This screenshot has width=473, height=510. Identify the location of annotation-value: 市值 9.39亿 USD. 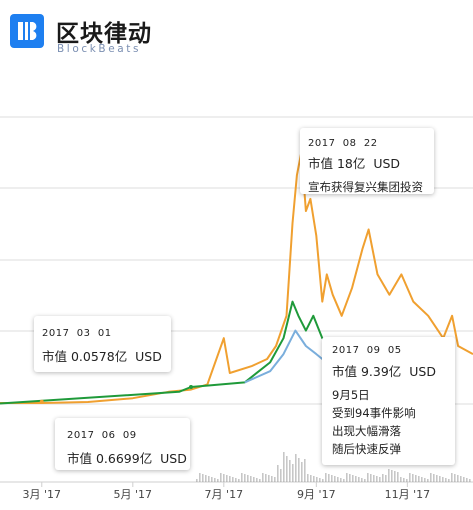
(384, 371).